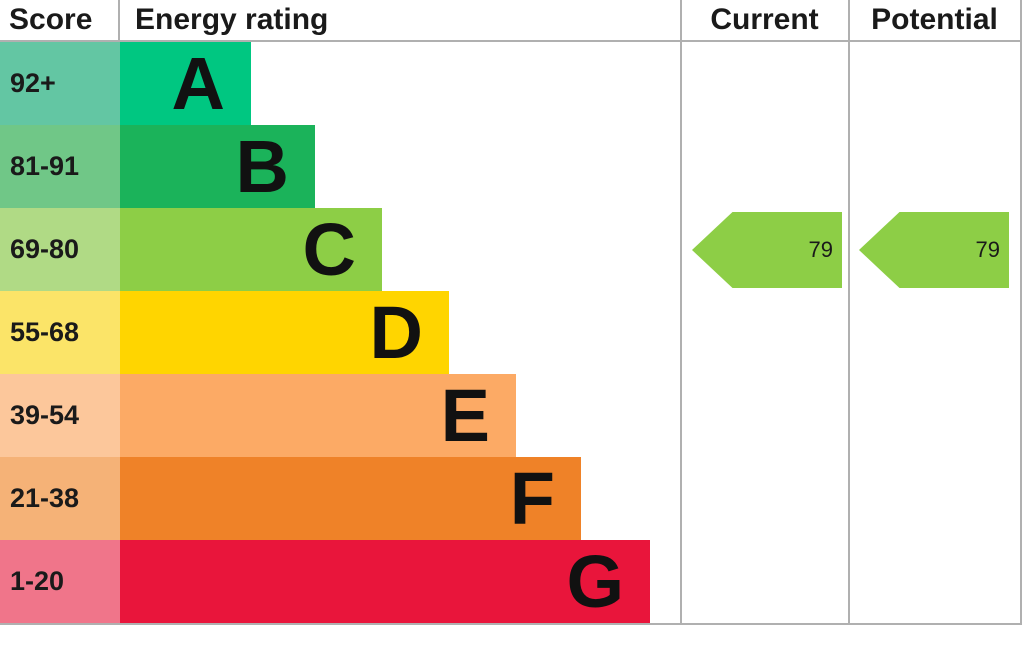 The height and width of the screenshot is (666, 1024). What do you see at coordinates (217, 166) in the screenshot?
I see `band-bar-b: B` at bounding box center [217, 166].